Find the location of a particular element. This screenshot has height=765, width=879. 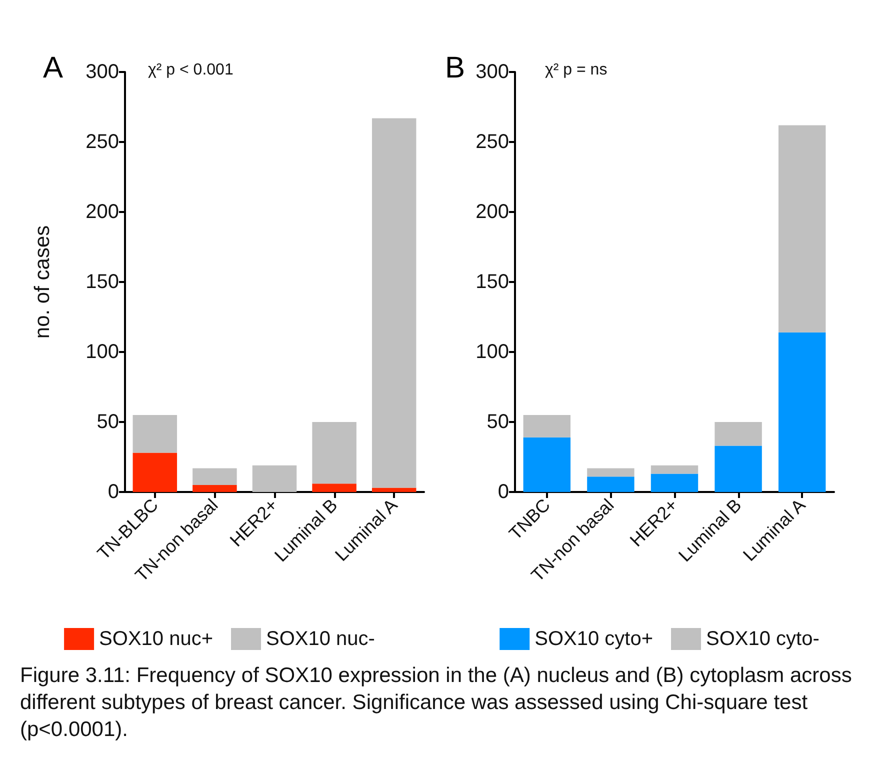

annotation: χ² p = ns is located at coordinates (576, 70).